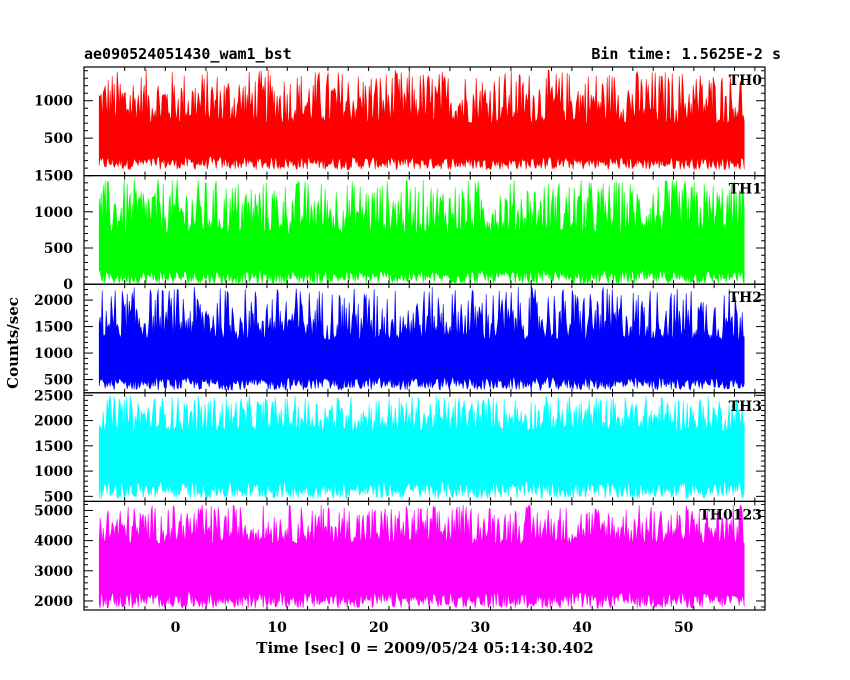 This screenshot has width=850, height=680. I want to click on series-th2, so click(421, 339).